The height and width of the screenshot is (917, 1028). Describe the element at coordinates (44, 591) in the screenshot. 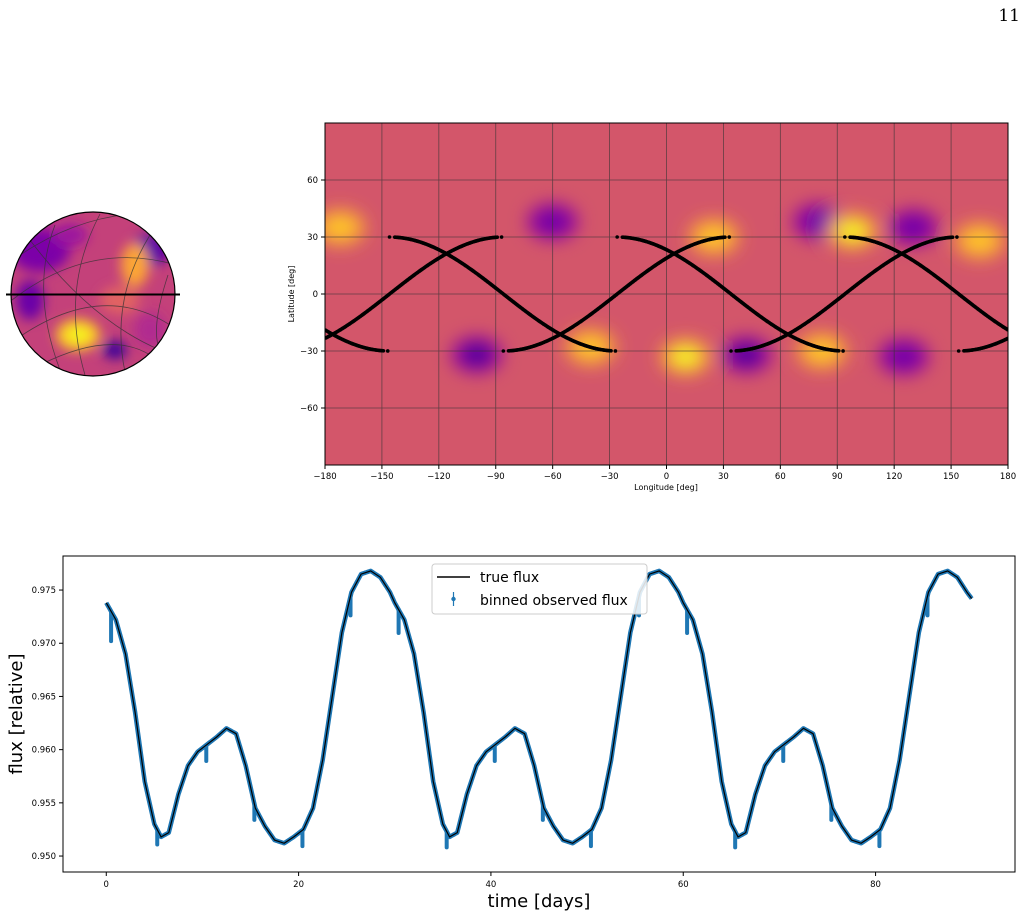

I see `lc-ytick-label: 0.975` at that location.